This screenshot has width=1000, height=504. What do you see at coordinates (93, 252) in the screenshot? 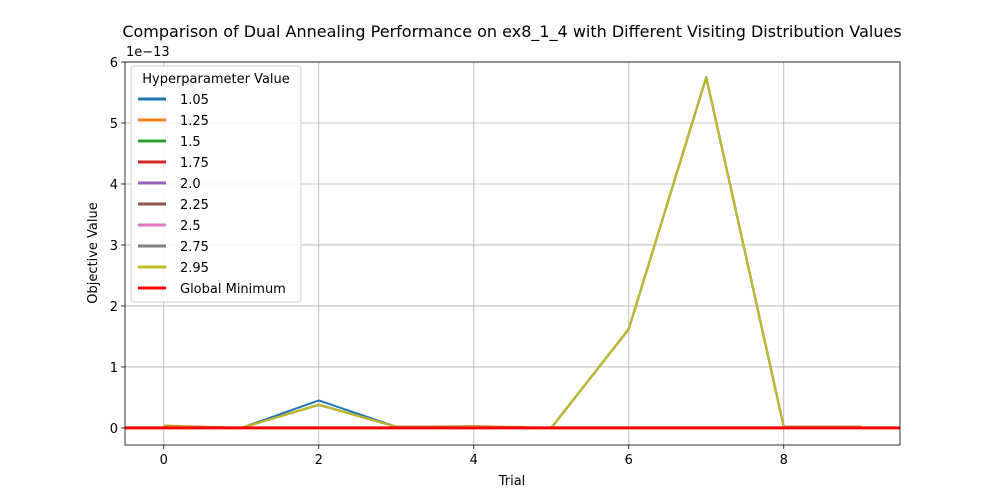
I see `y-axis-label: Objective Value` at bounding box center [93, 252].